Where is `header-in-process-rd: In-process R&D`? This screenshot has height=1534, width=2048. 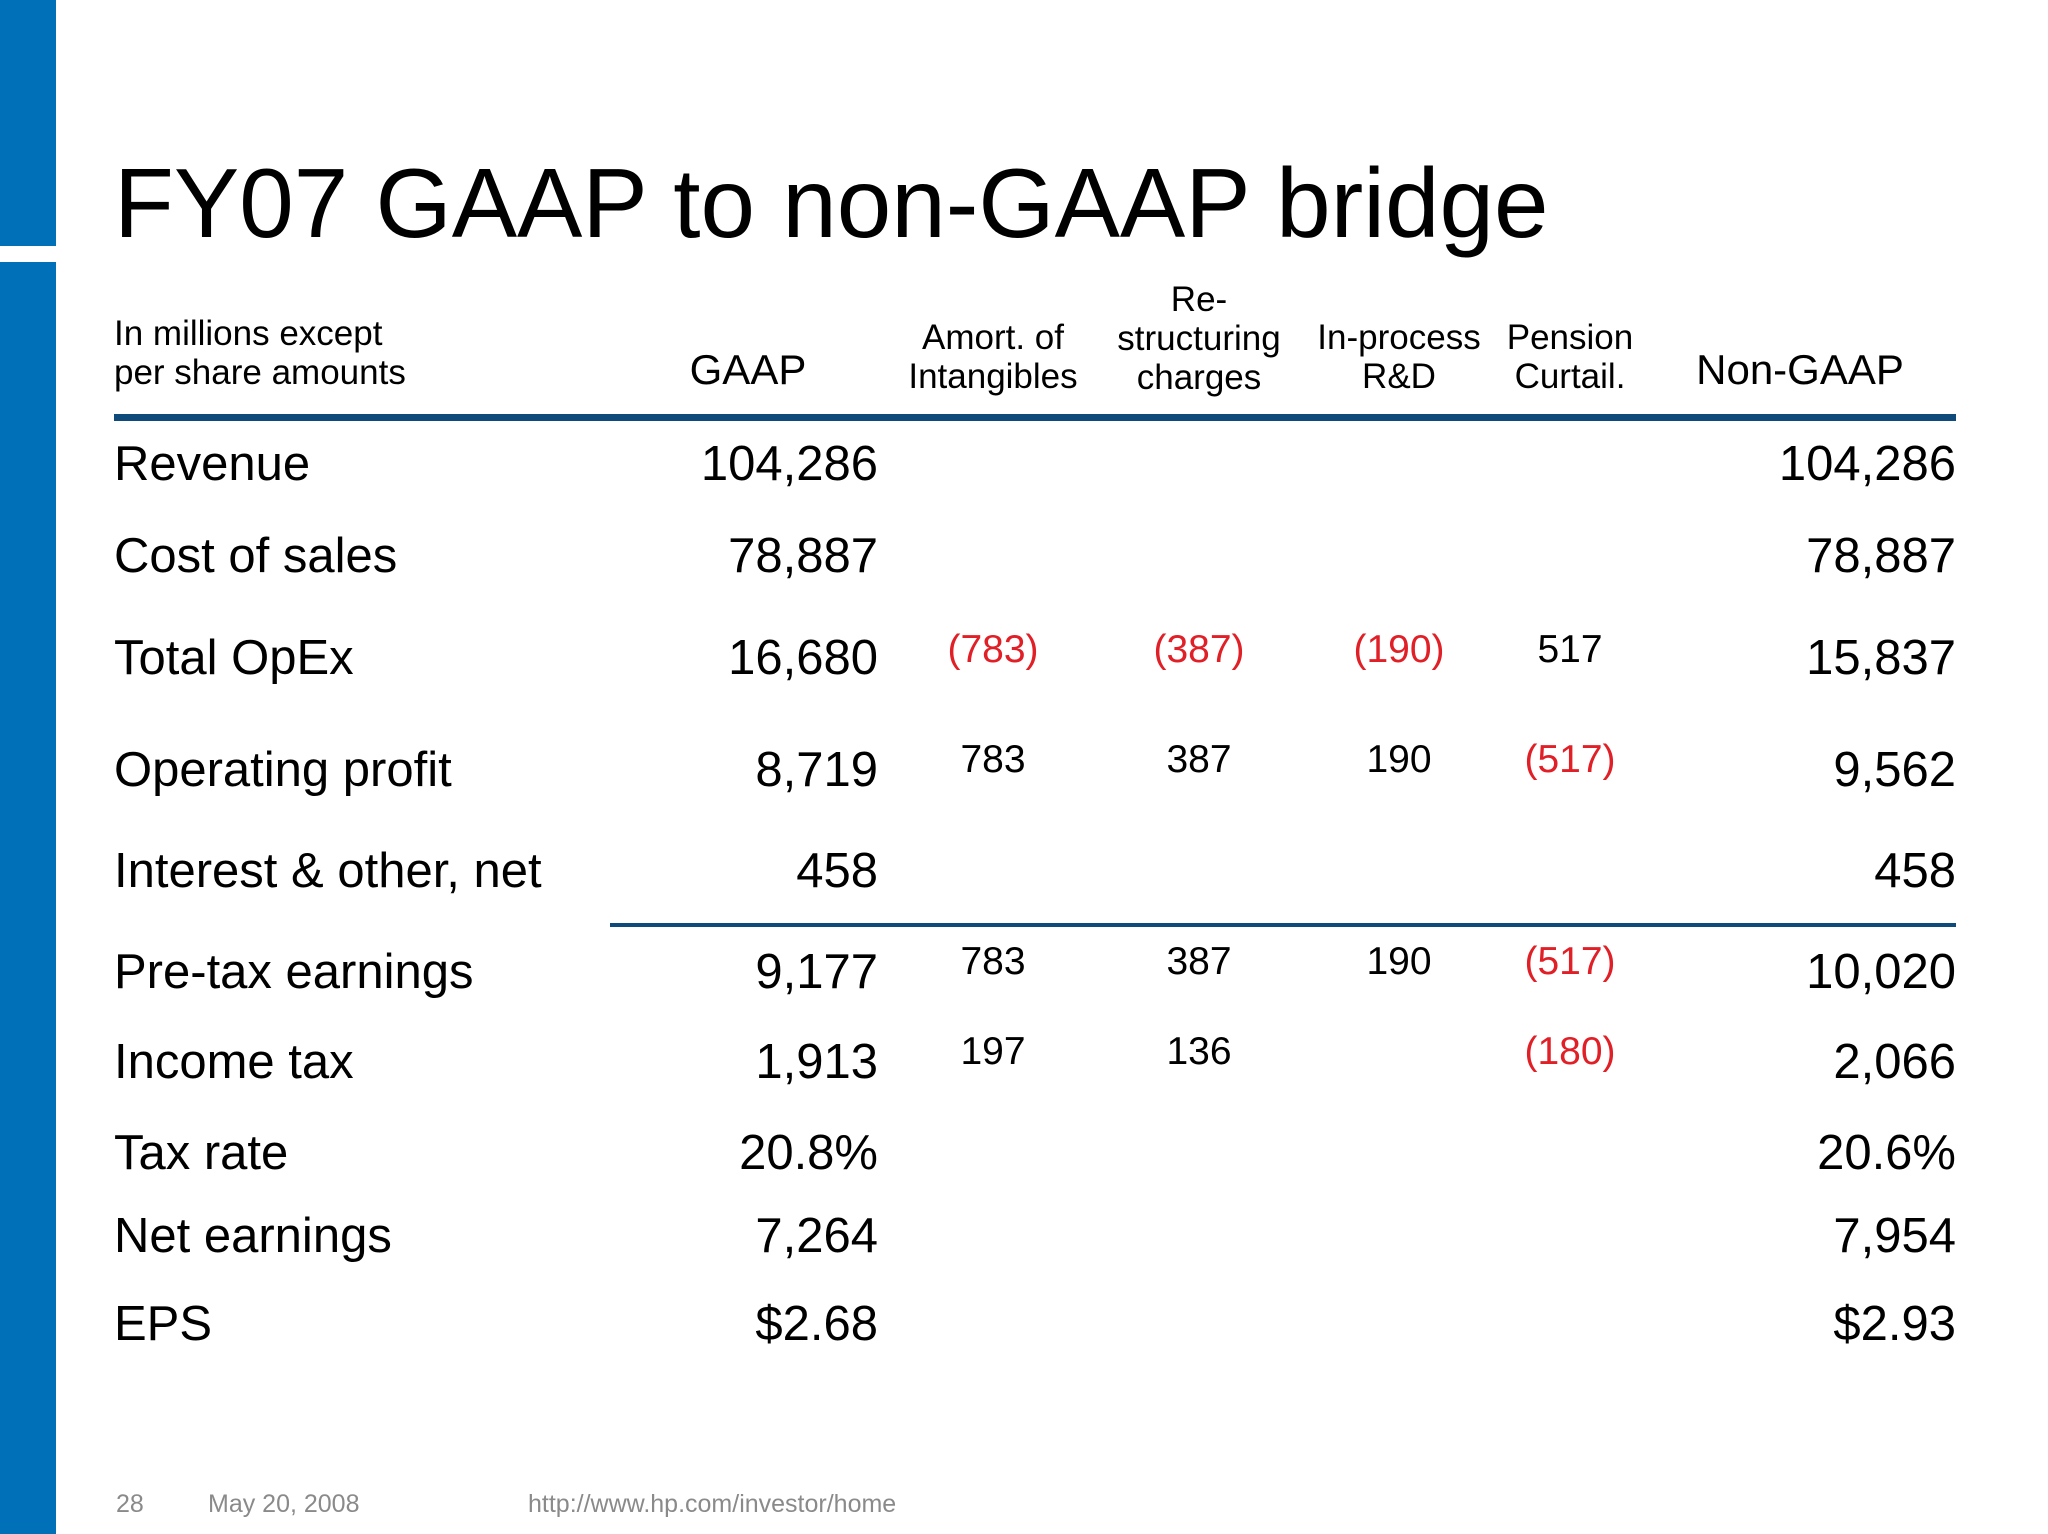 header-in-process-rd: In-process R&D is located at coordinates (1399, 357).